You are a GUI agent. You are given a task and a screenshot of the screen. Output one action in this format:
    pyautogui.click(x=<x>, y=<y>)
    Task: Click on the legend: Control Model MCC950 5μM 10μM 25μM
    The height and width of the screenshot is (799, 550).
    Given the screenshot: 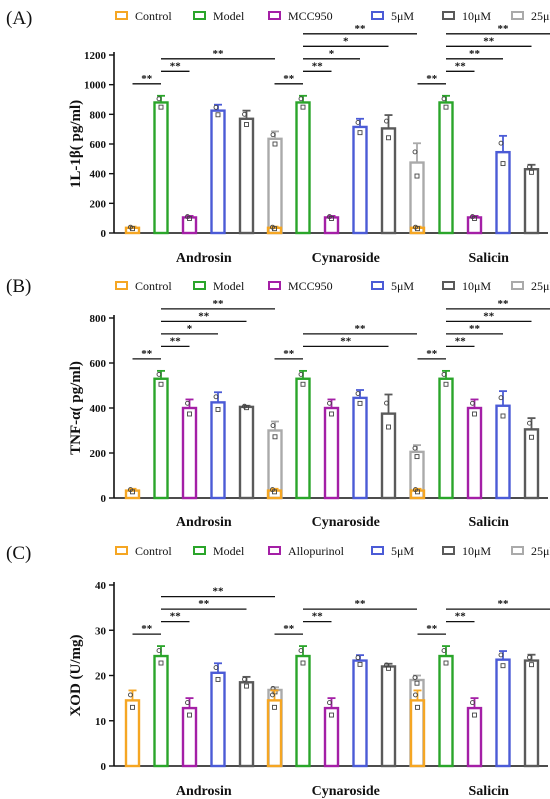 What is the action you would take?
    pyautogui.click(x=332, y=286)
    